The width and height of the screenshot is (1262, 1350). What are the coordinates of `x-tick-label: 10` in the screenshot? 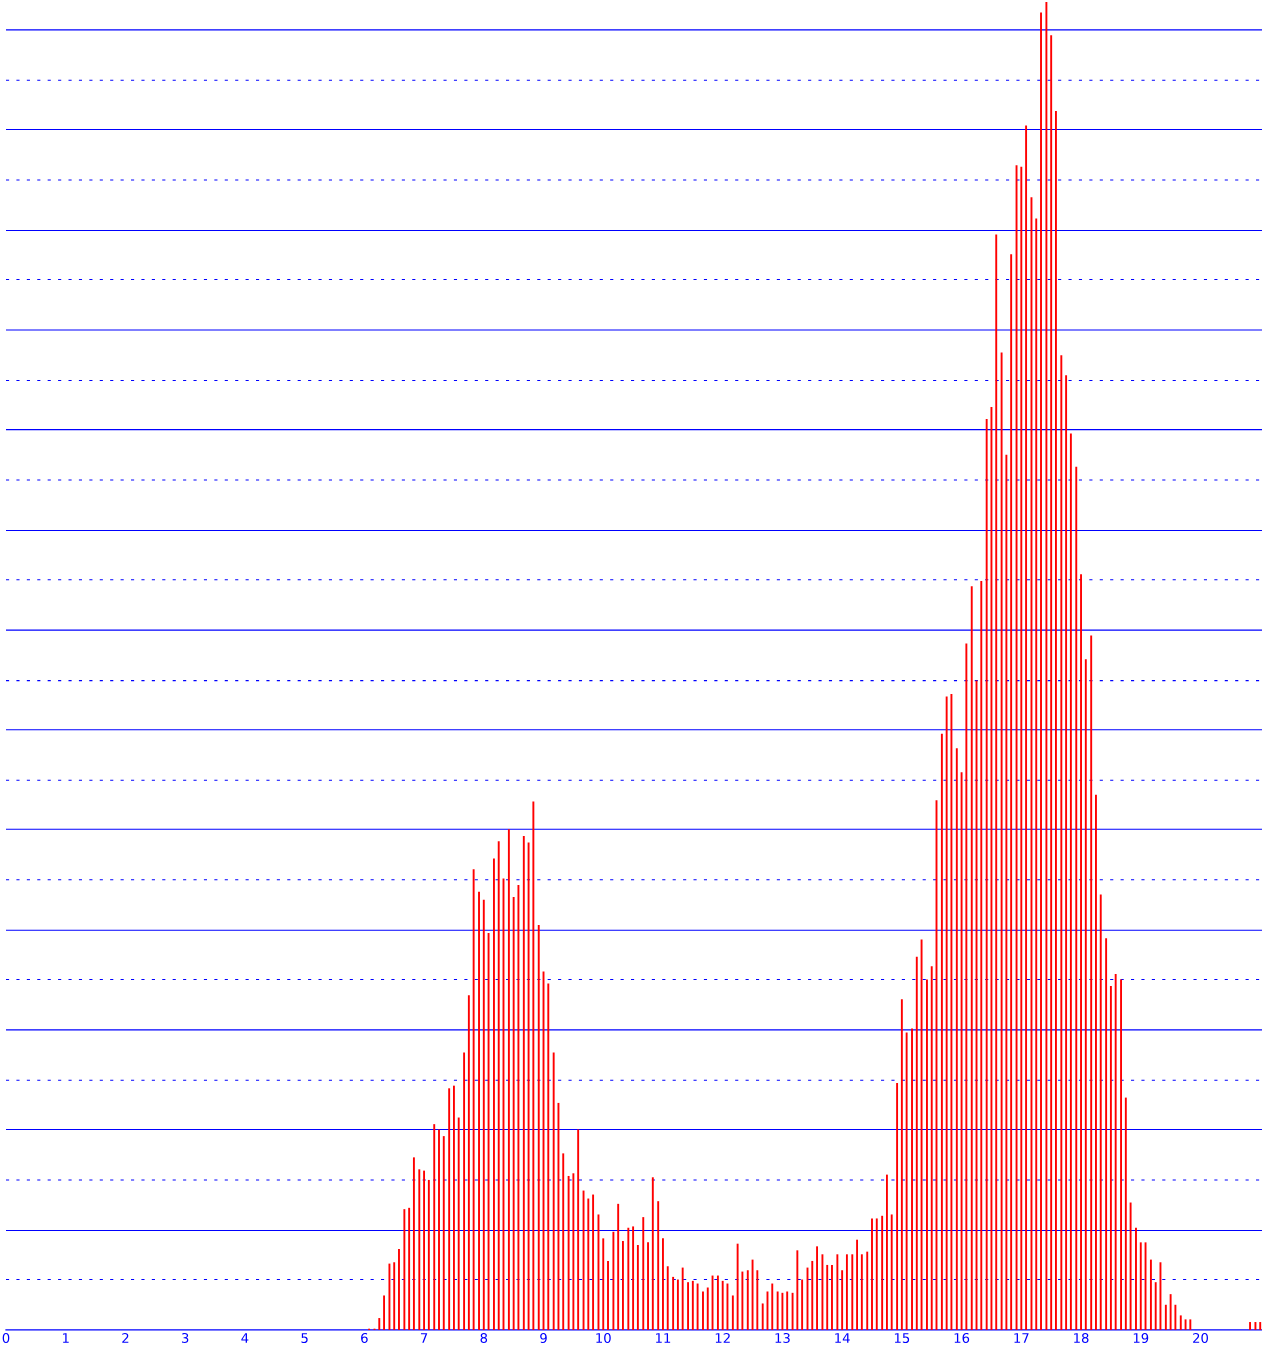 It's located at (603, 1338).